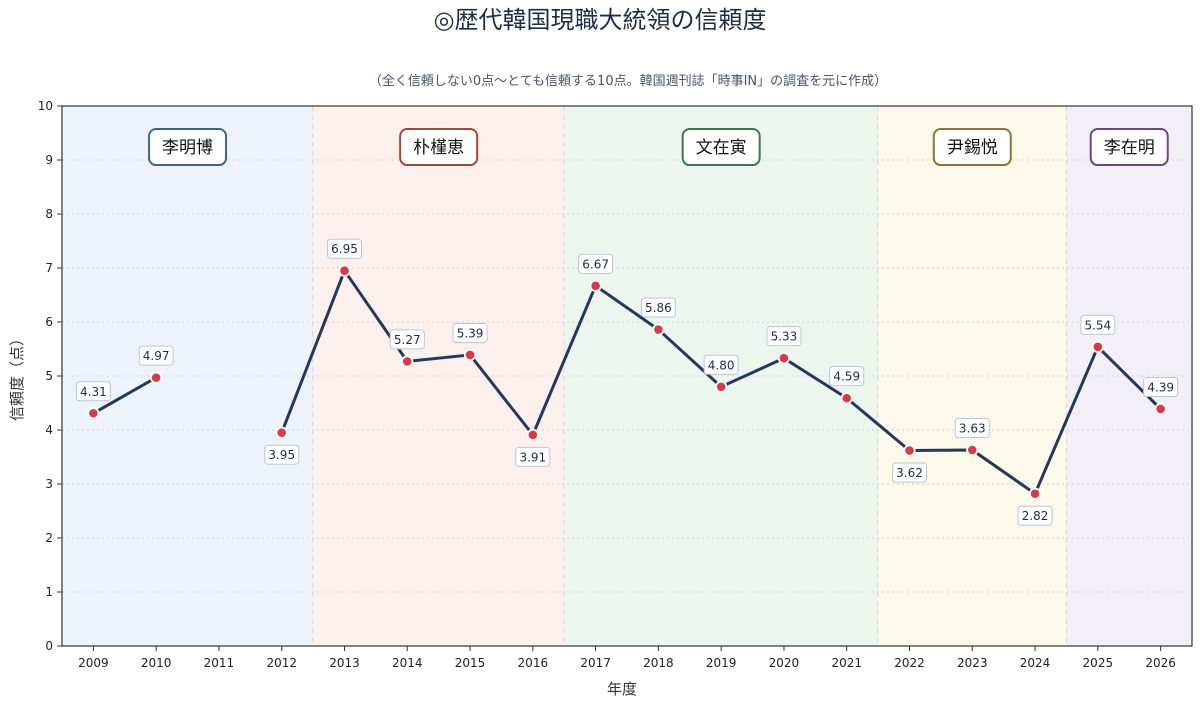  Describe the element at coordinates (49, 592) in the screenshot. I see `y-tick-label: 1` at that location.